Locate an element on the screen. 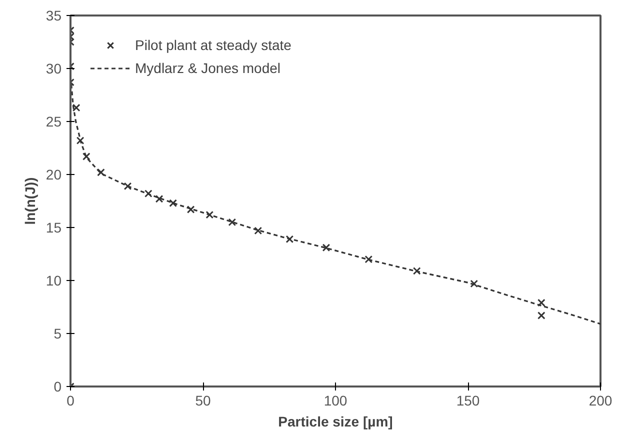  y-axis-title: ln(n(J)) is located at coordinates (30, 201).